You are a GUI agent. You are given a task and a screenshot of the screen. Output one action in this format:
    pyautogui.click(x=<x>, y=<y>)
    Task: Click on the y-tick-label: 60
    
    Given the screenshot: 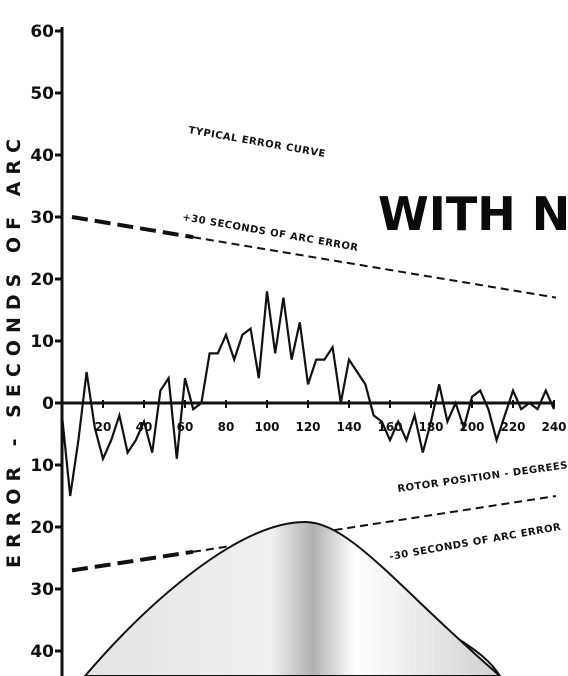 What is the action you would take?
    pyautogui.click(x=42, y=32)
    